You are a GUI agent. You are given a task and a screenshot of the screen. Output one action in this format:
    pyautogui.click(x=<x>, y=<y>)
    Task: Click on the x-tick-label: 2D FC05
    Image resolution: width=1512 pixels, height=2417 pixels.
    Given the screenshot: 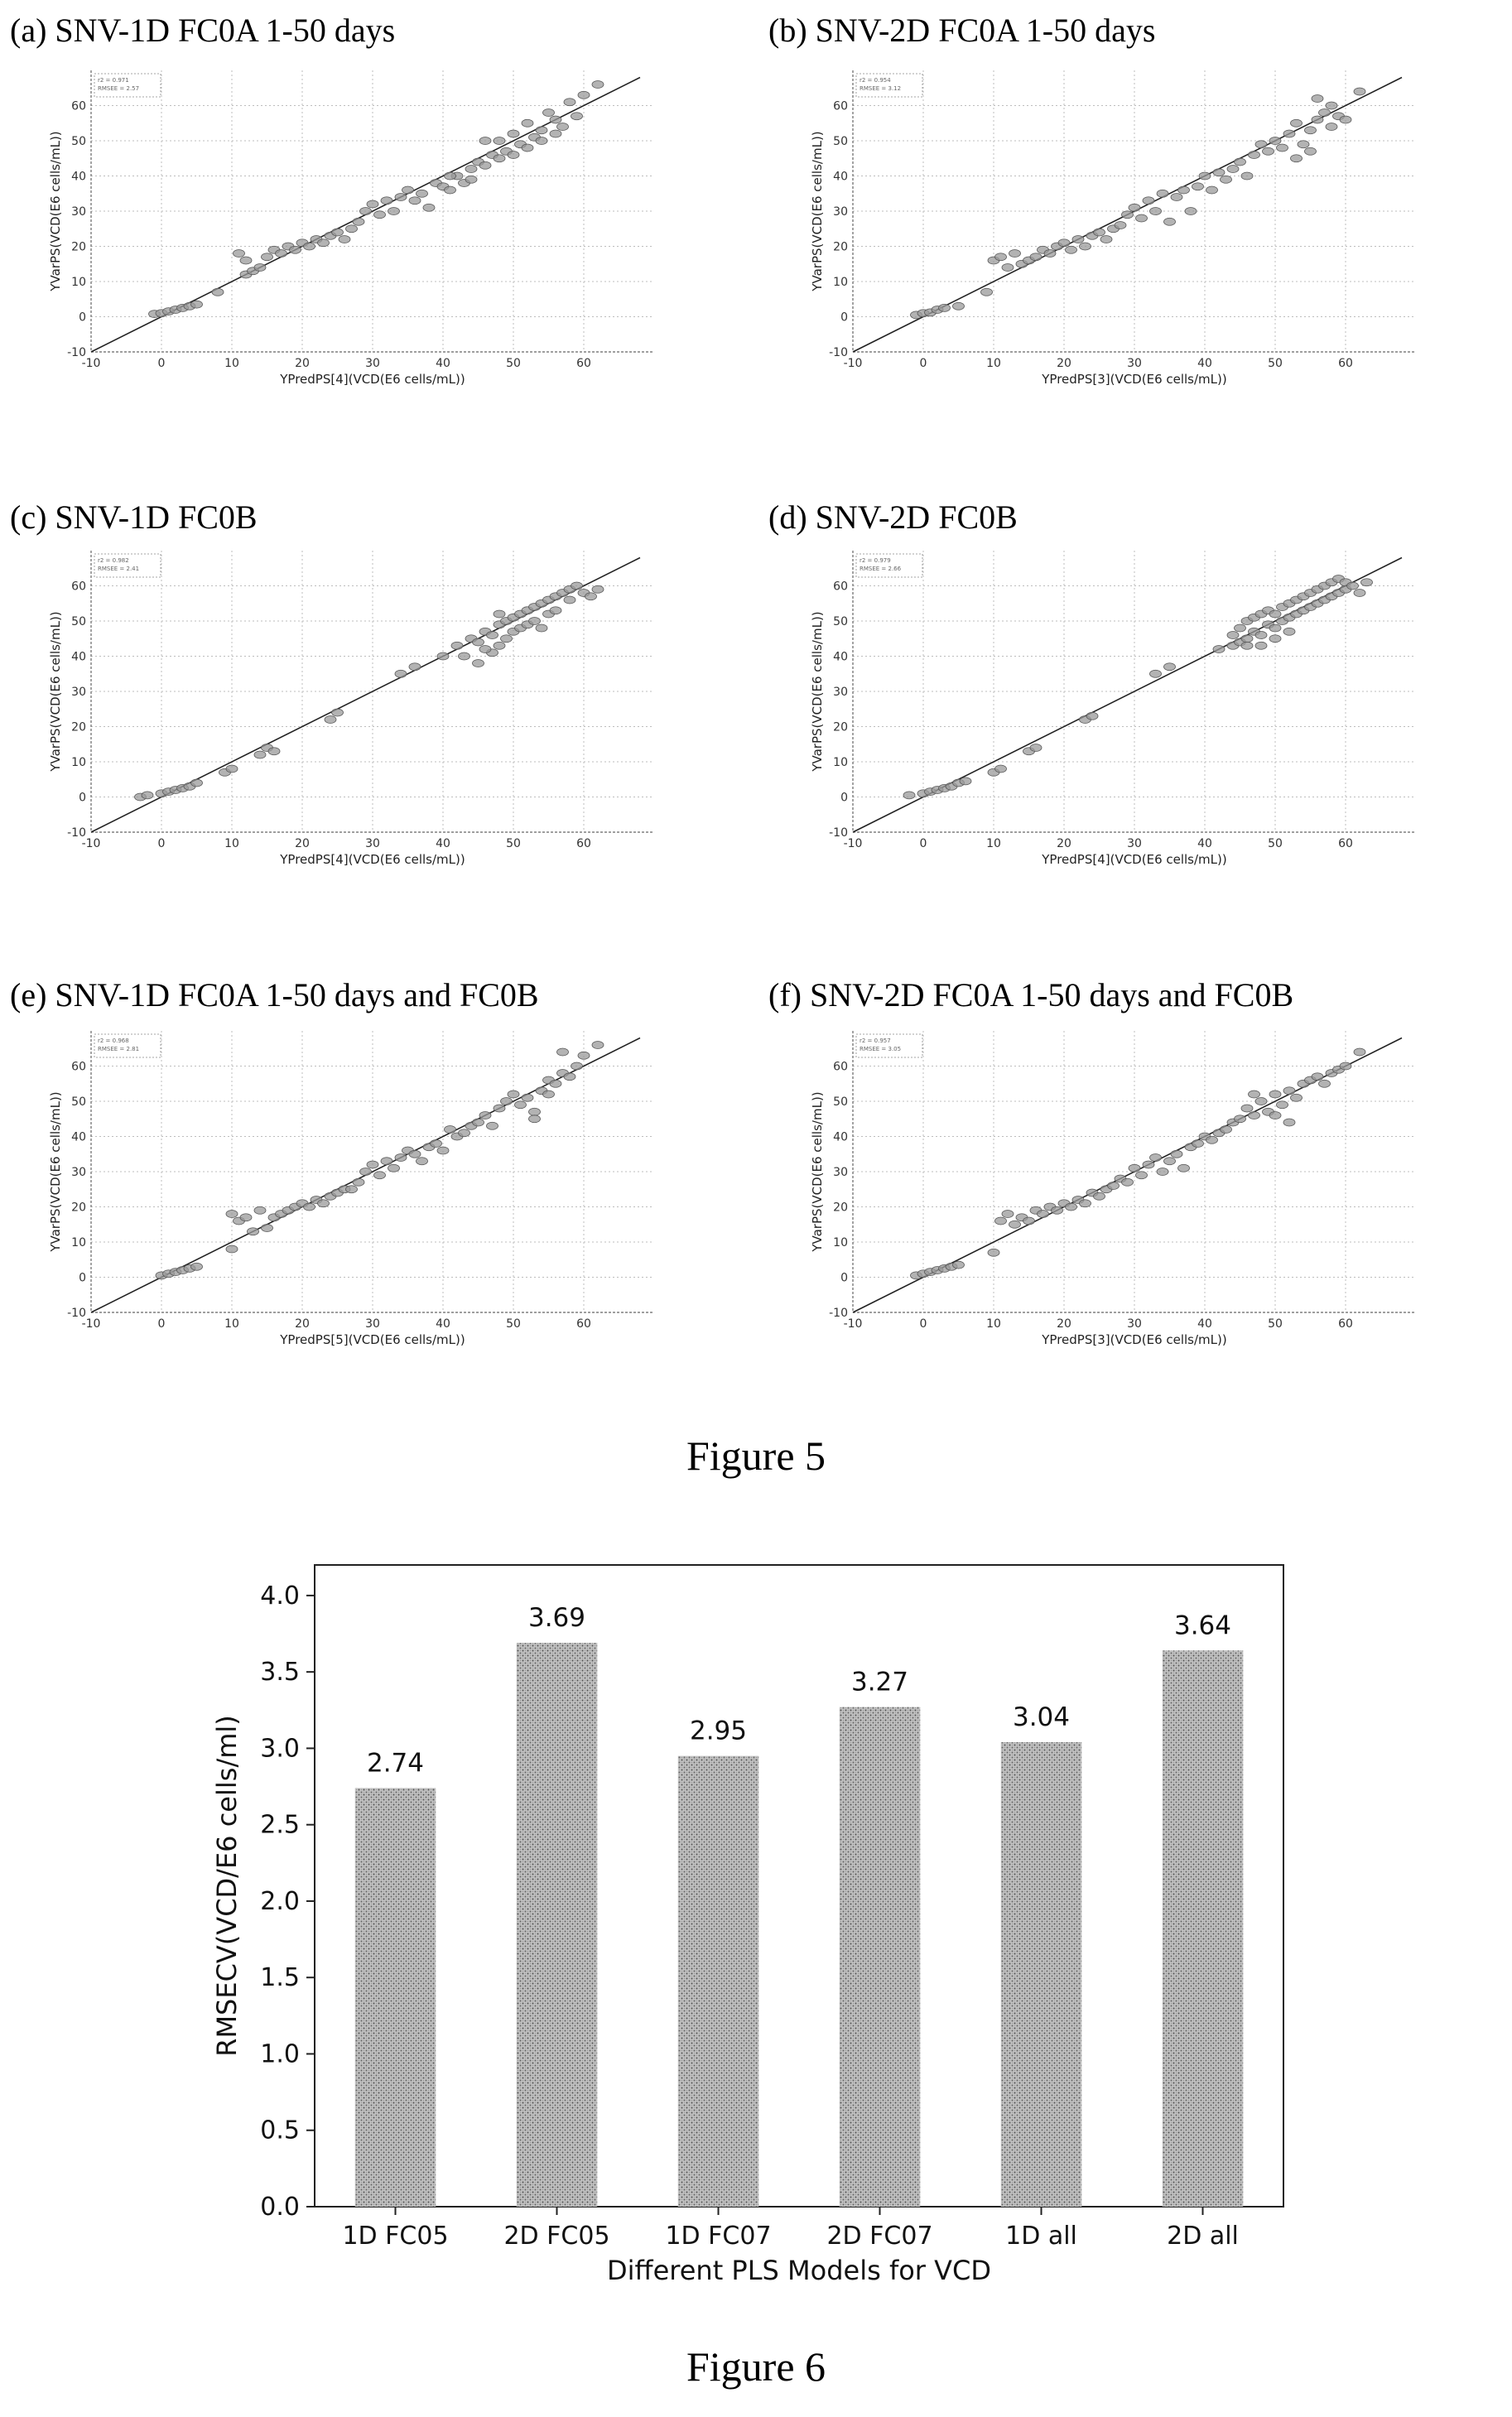 What is the action you would take?
    pyautogui.click(x=556, y=2237)
    